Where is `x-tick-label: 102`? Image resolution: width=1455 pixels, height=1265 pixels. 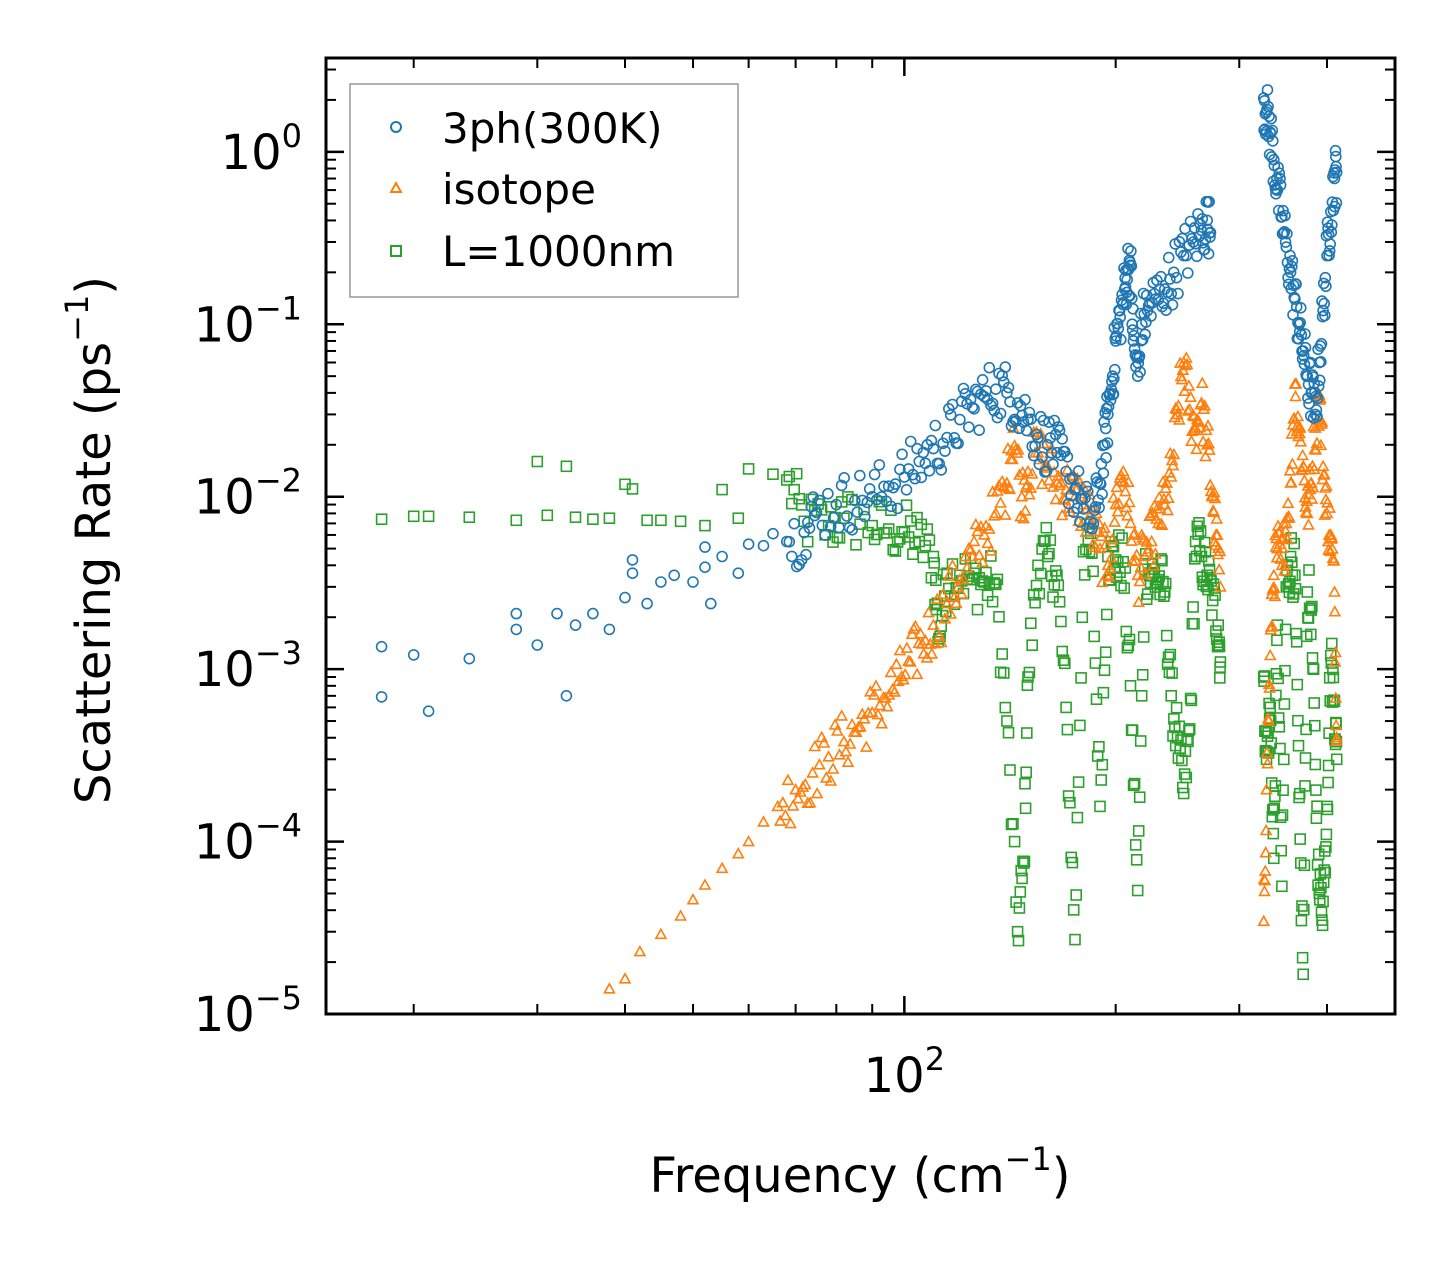
x-tick-label: 102 is located at coordinates (904, 1072).